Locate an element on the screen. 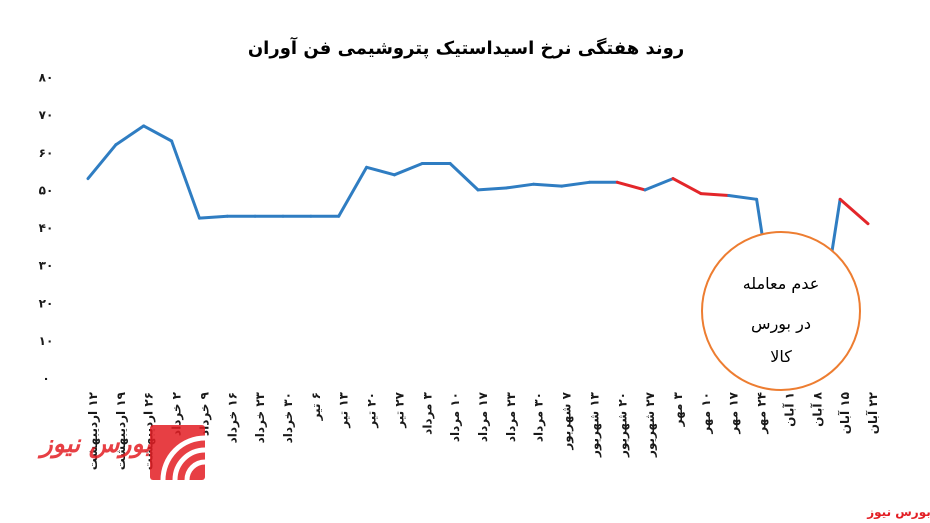  y-tick-label: ۲۰ is located at coordinates (46, 303).